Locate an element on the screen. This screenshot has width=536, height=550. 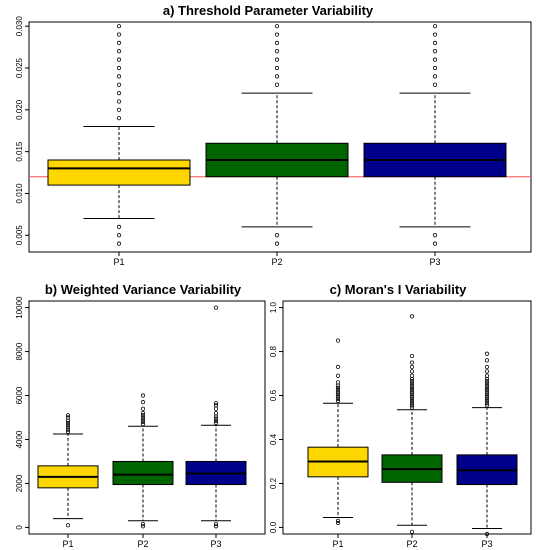
x-tick-label-b-p3: P3 is located at coordinates (215, 544).